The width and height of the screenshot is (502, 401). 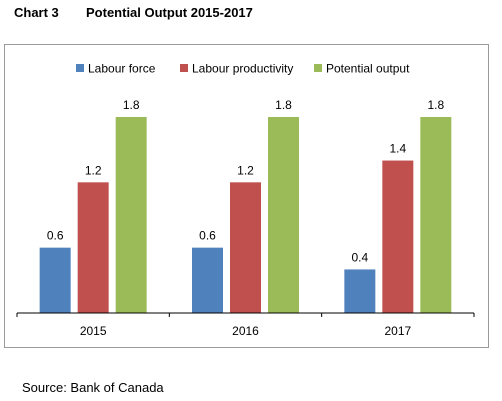 I want to click on source-note: Source: Bank of Canada, so click(x=93, y=387).